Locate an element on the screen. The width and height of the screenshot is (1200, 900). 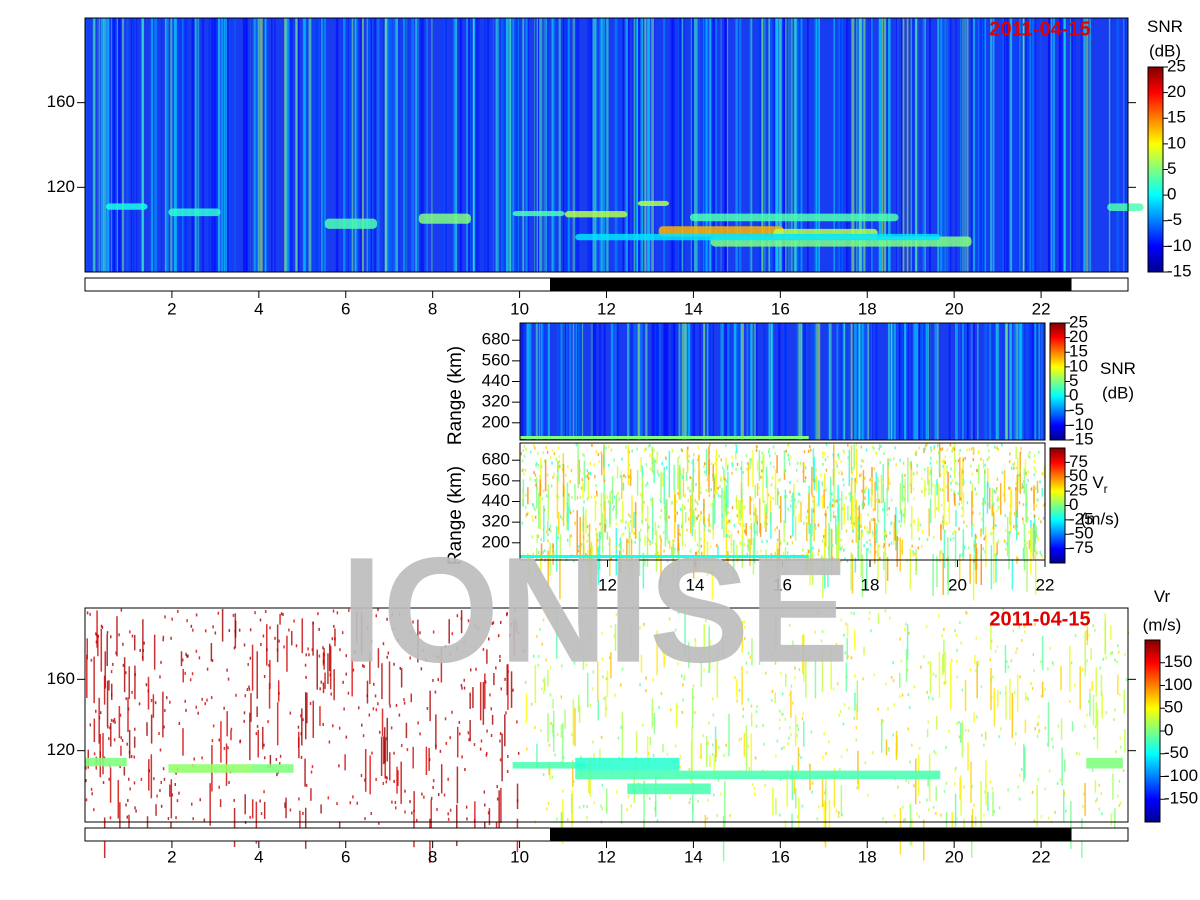
date-label: 2011-04-15 is located at coordinates (1039, 619).